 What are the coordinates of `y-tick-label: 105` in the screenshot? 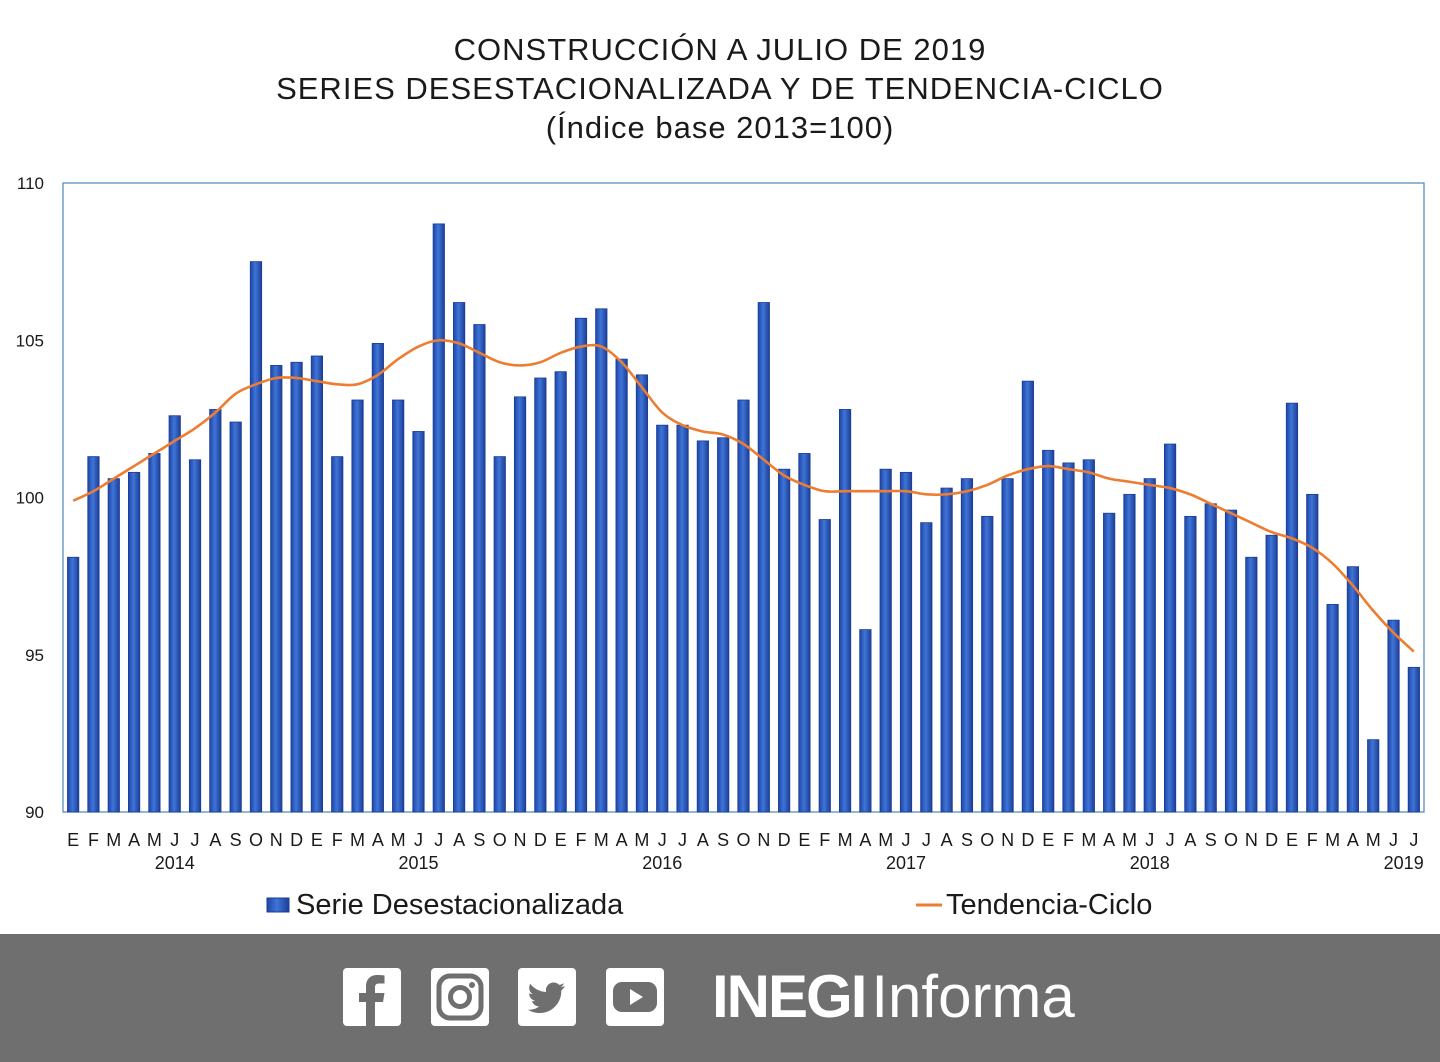 It's located at (30, 340).